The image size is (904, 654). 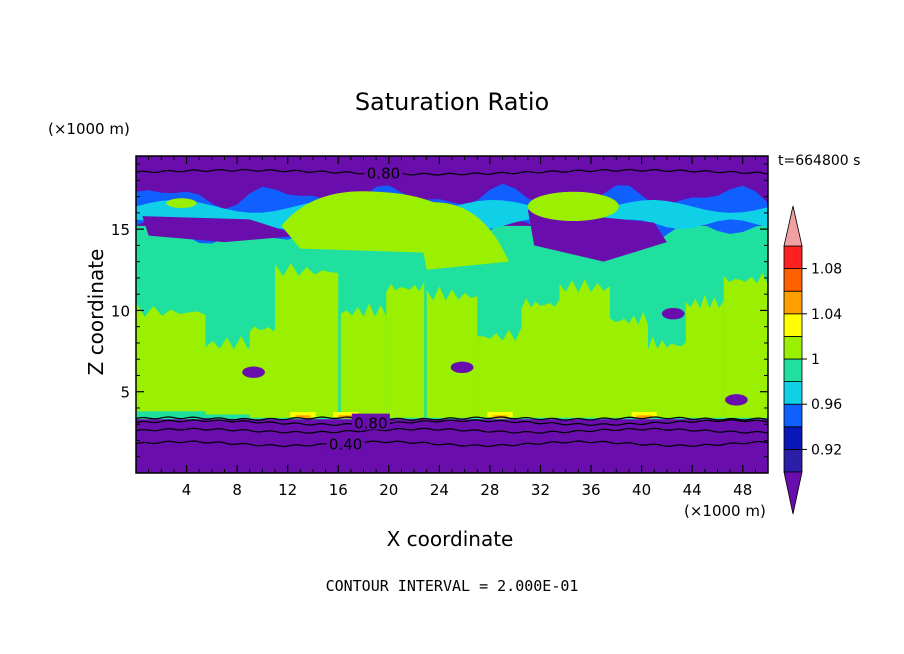 I want to click on contour-line-base, so click(x=452, y=418).